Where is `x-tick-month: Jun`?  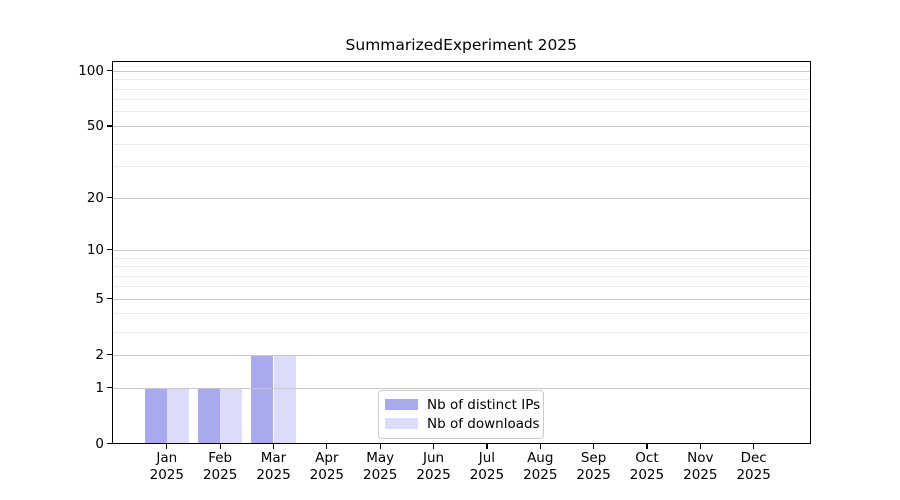
x-tick-month: Jun is located at coordinates (434, 458).